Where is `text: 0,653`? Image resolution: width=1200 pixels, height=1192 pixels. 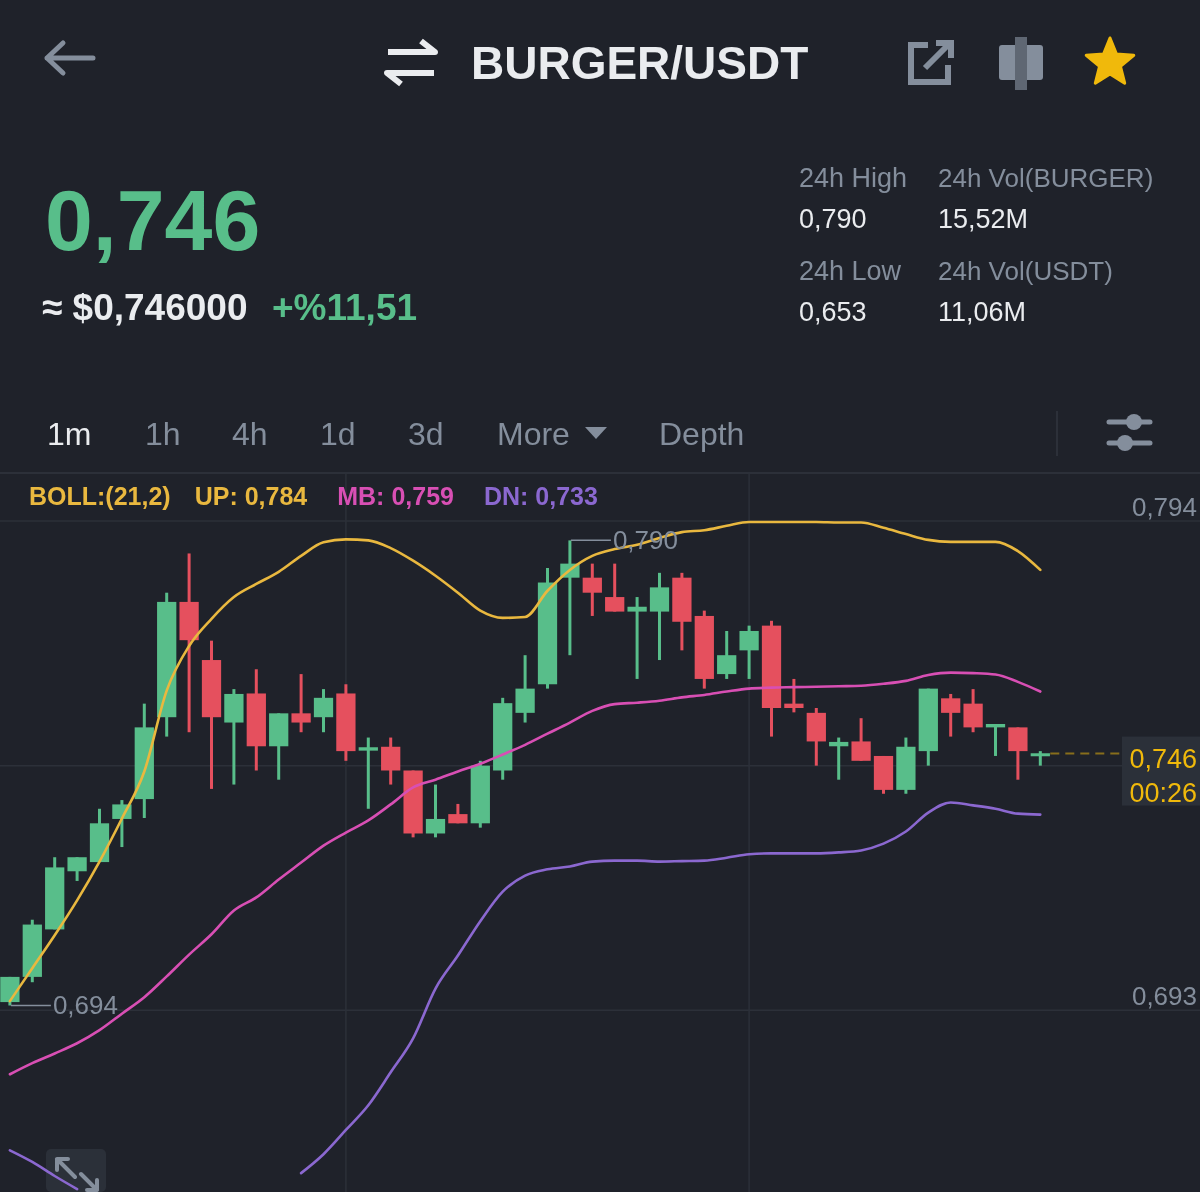
text: 0,653 is located at coordinates (833, 312).